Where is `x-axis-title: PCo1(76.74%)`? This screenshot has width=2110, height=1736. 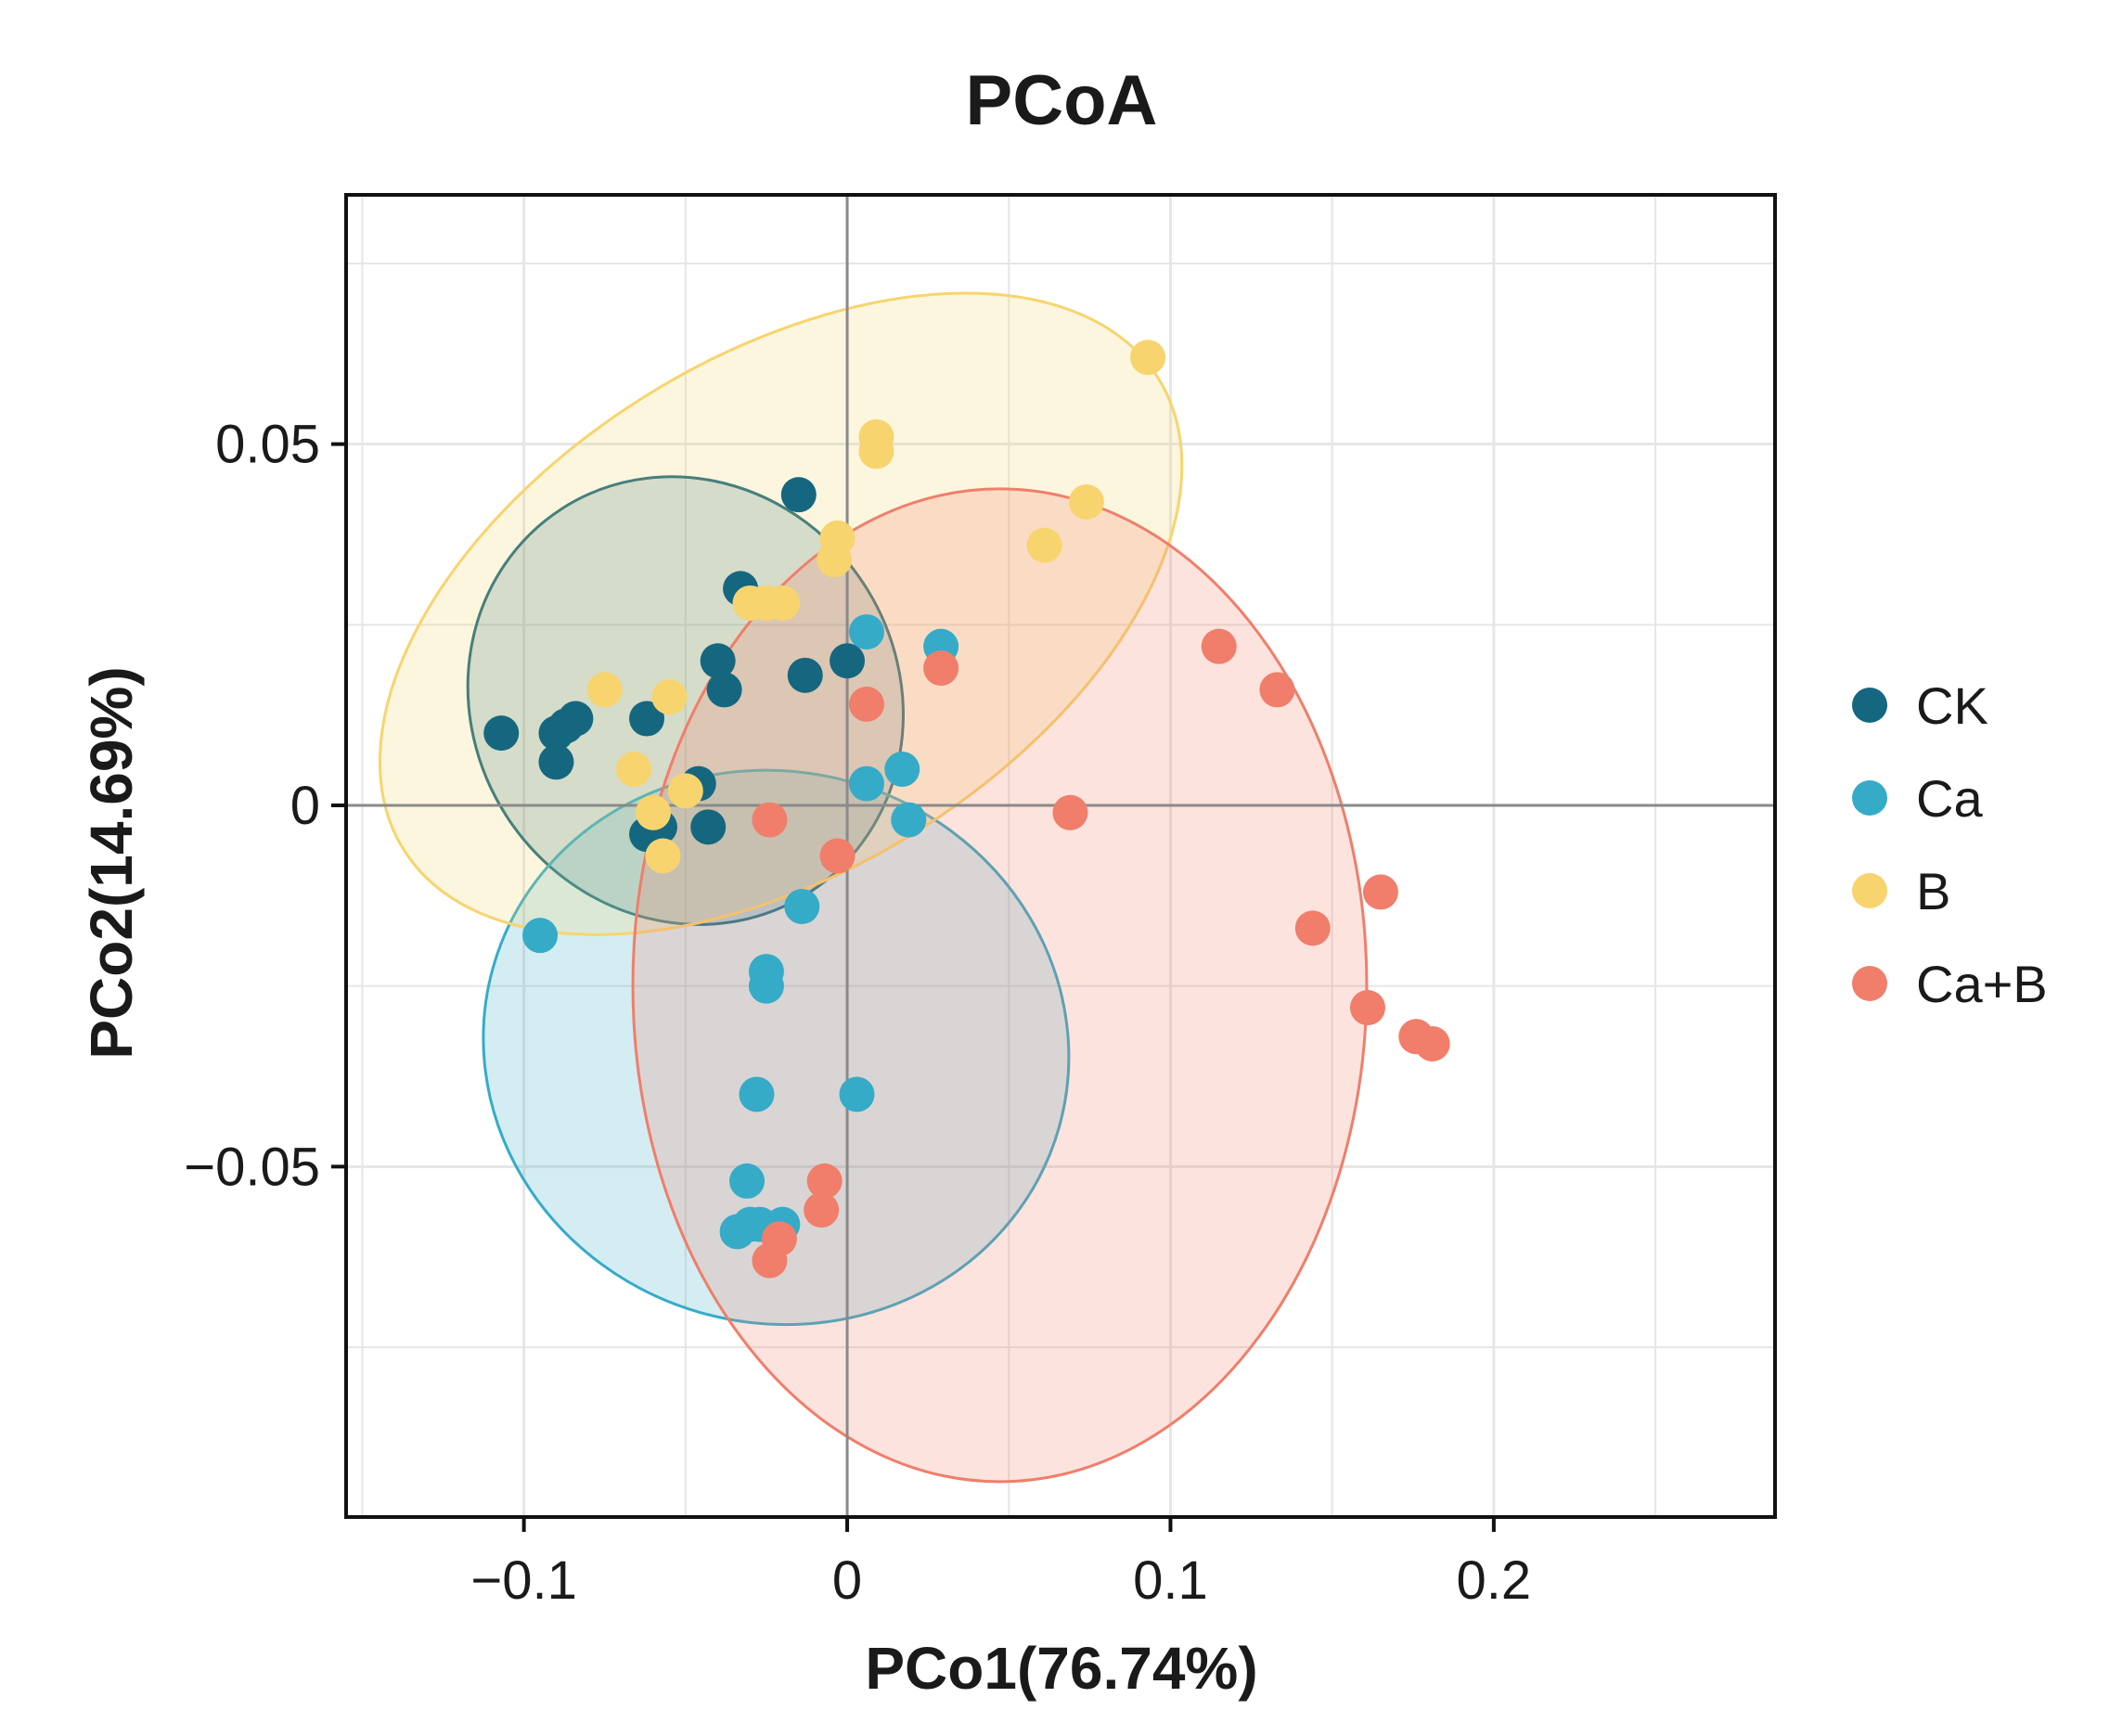 x-axis-title: PCo1(76.74%) is located at coordinates (1061, 1669).